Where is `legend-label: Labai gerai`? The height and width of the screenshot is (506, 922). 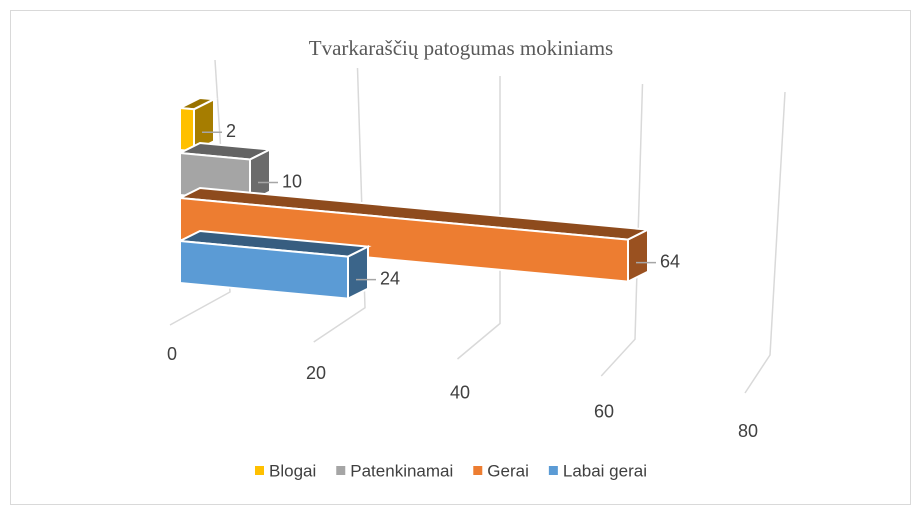 legend-label: Labai gerai is located at coordinates (605, 470).